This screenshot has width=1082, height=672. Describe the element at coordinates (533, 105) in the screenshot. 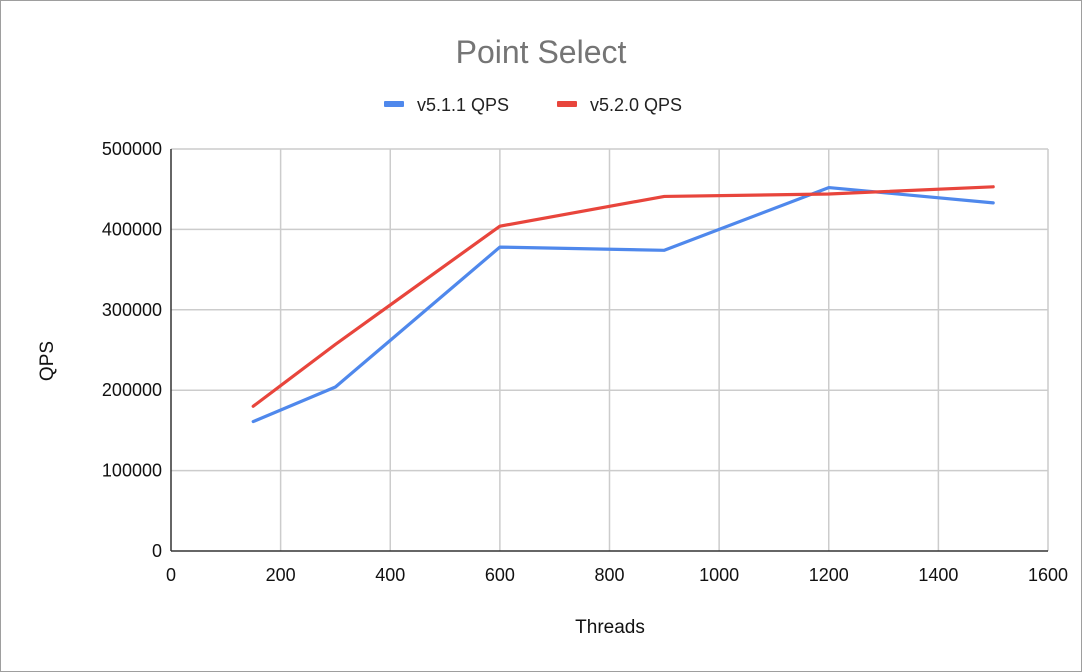

I see `legend: v5.1.1 QPS v5.2.0 QPS` at that location.